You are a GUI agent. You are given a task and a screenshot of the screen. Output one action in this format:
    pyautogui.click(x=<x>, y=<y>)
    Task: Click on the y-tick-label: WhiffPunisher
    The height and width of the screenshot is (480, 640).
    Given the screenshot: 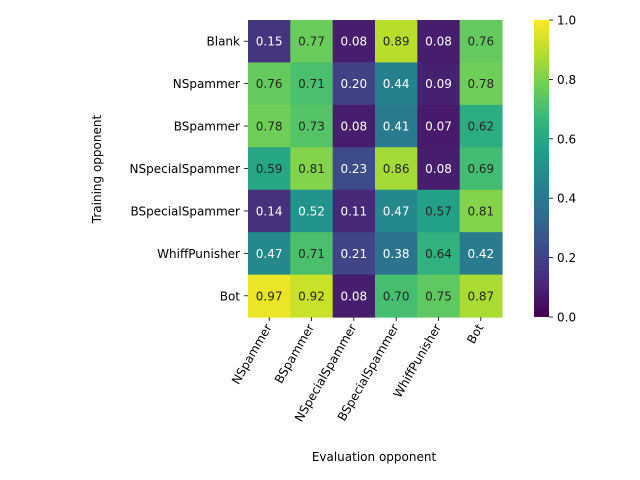 What is the action you would take?
    pyautogui.click(x=198, y=254)
    